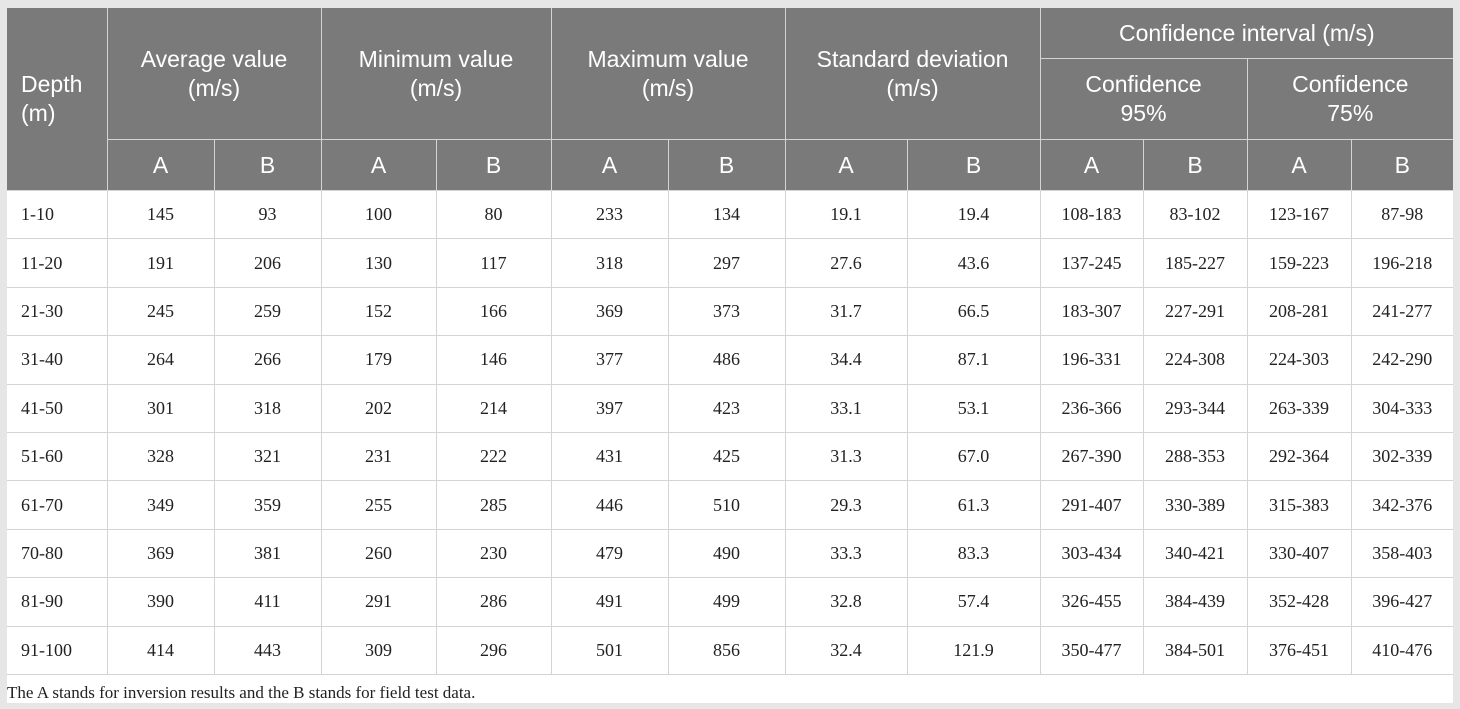 This screenshot has height=709, width=1460. What do you see at coordinates (1195, 553) in the screenshot?
I see `table-cell: 340-421` at bounding box center [1195, 553].